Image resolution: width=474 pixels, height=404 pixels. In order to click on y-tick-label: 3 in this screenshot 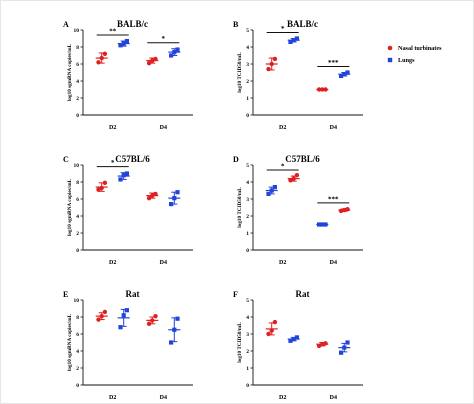, I will do `click(247, 335)`.